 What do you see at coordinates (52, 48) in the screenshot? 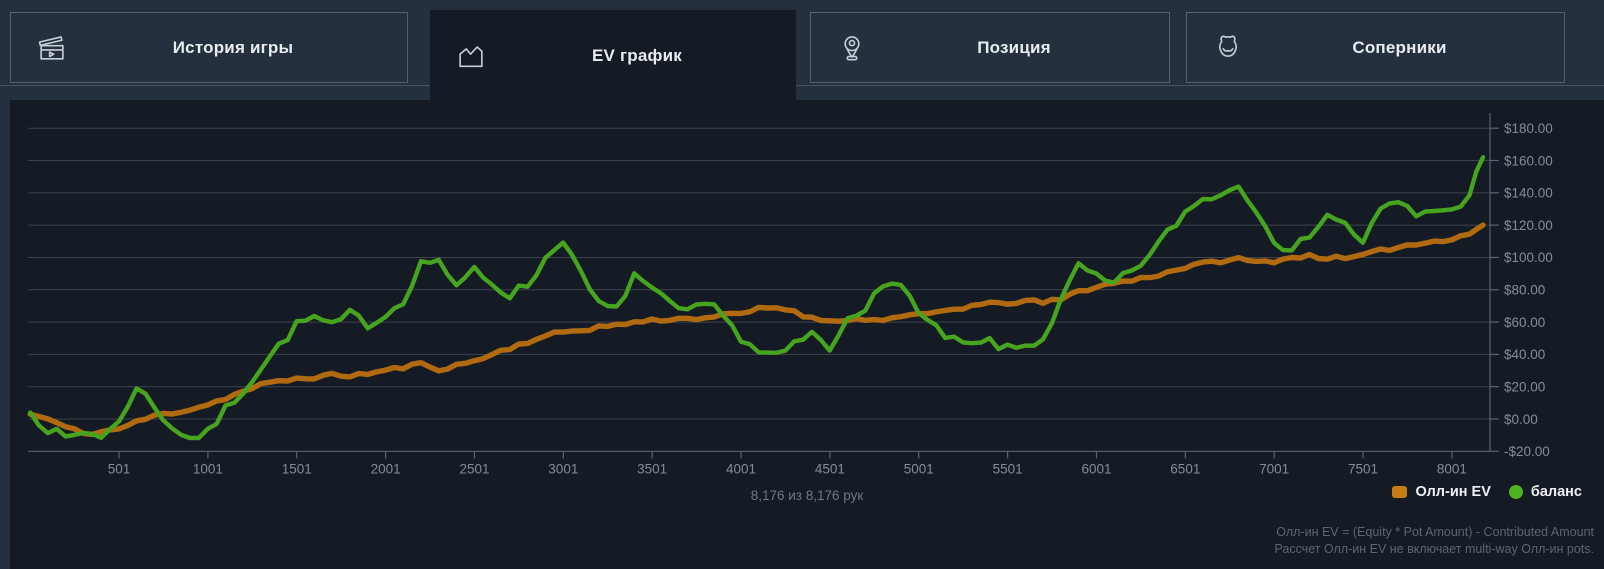
I see `clapperboard-icon` at bounding box center [52, 48].